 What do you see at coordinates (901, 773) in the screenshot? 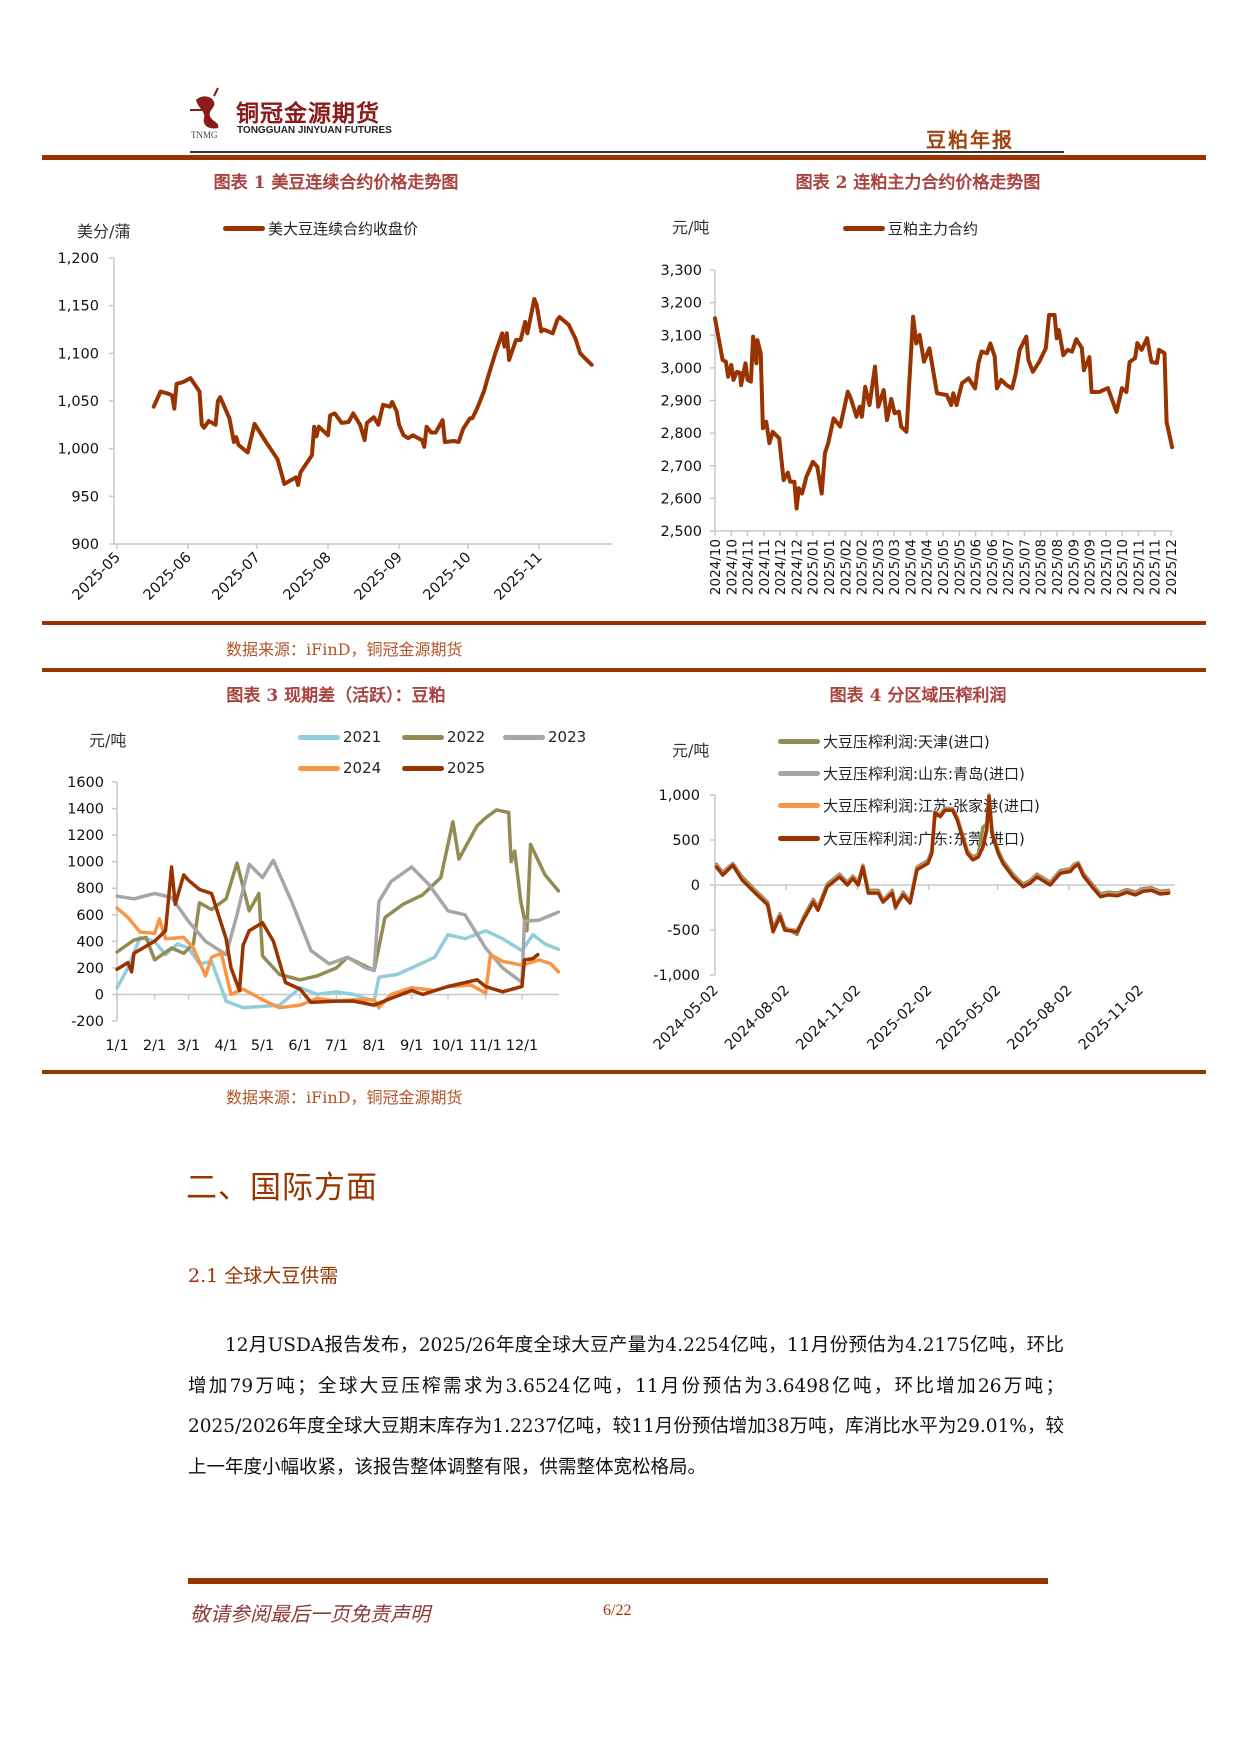
I see `chart4-legend-qingdao: 大豆压榨利润:山东:青岛(进口)` at bounding box center [901, 773].